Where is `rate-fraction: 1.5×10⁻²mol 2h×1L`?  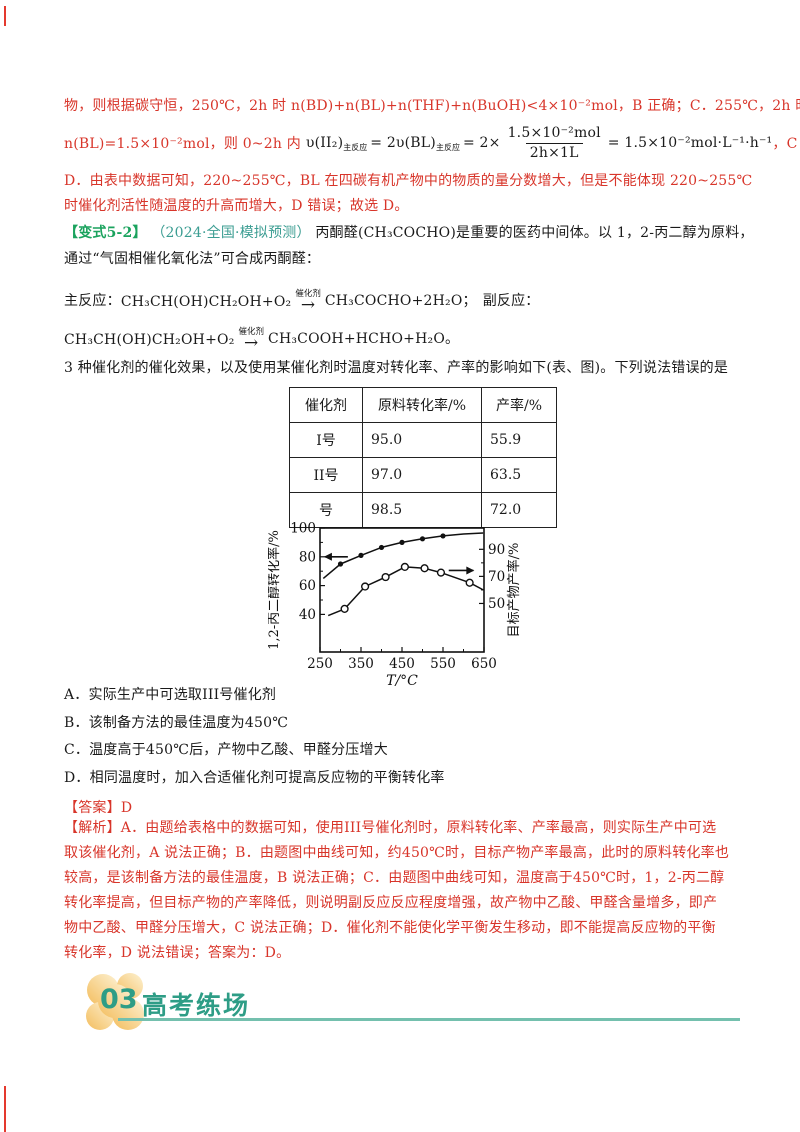
rate-fraction: 1.5×10⁻²mol 2h×1L is located at coordinates (554, 142).